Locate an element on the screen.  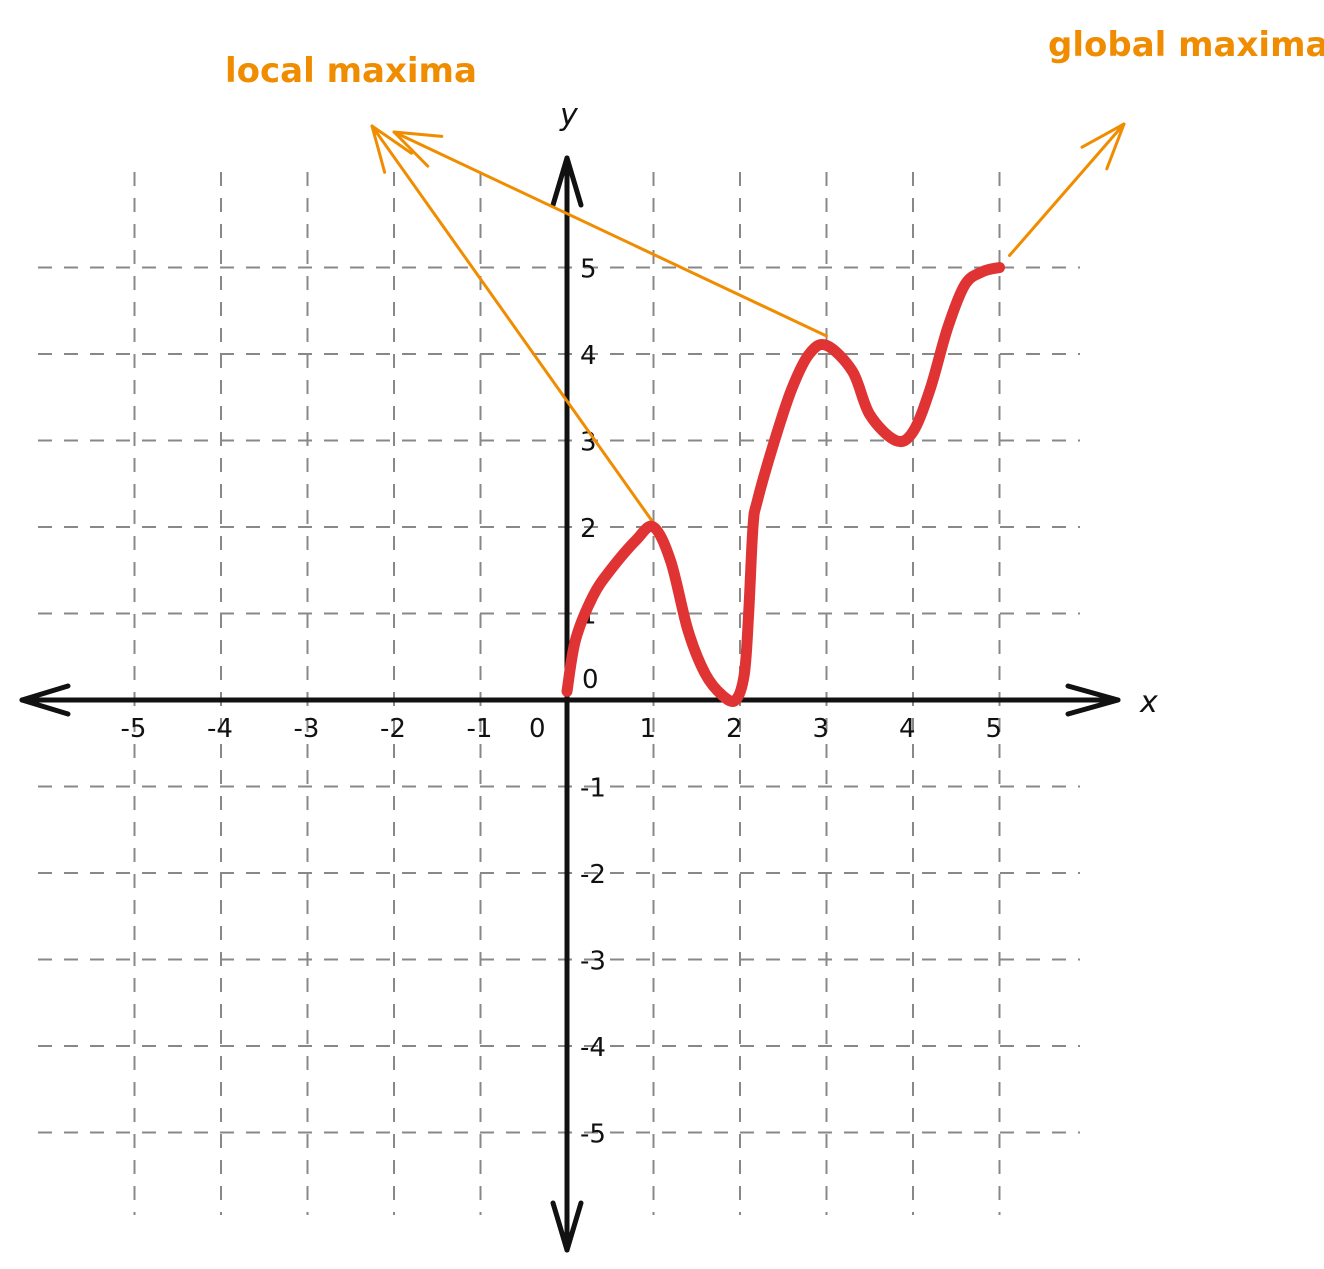
x-tick-label: 1 is located at coordinates (648, 729).